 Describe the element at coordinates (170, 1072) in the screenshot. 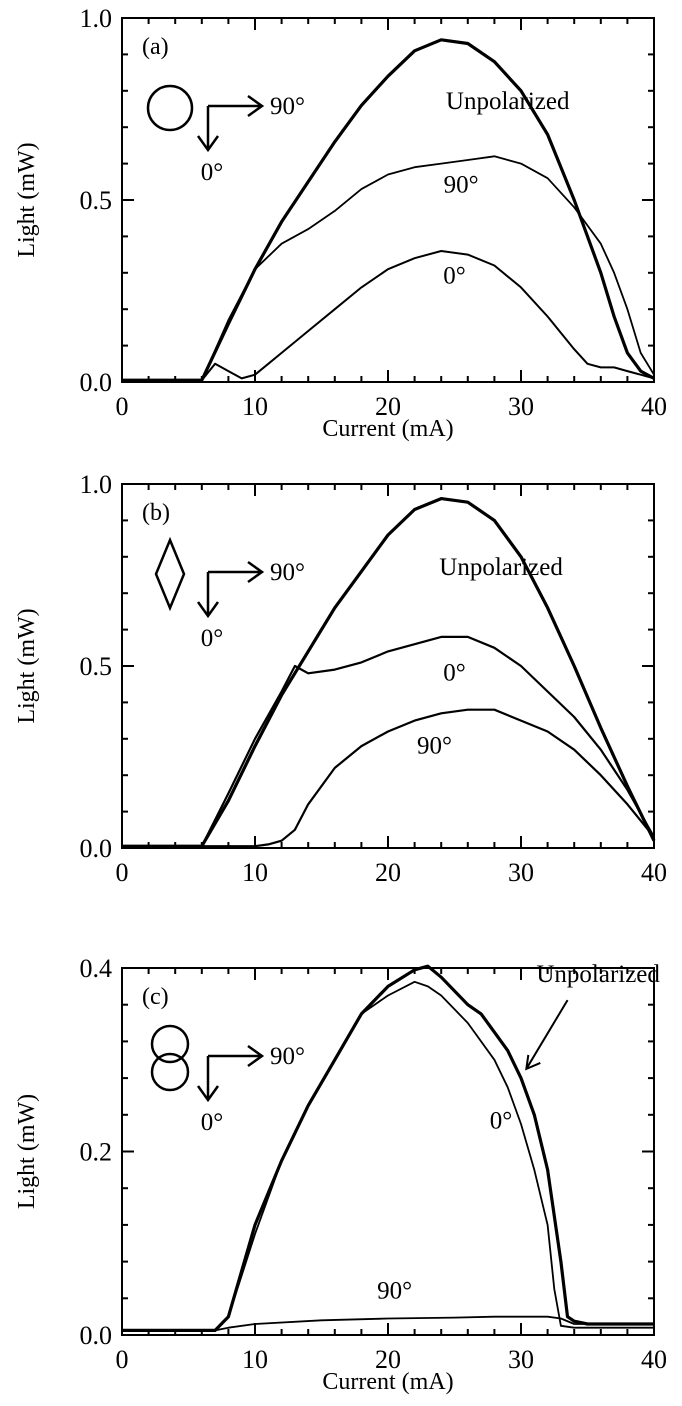

I see `lower-circle-aperture-icon` at that location.